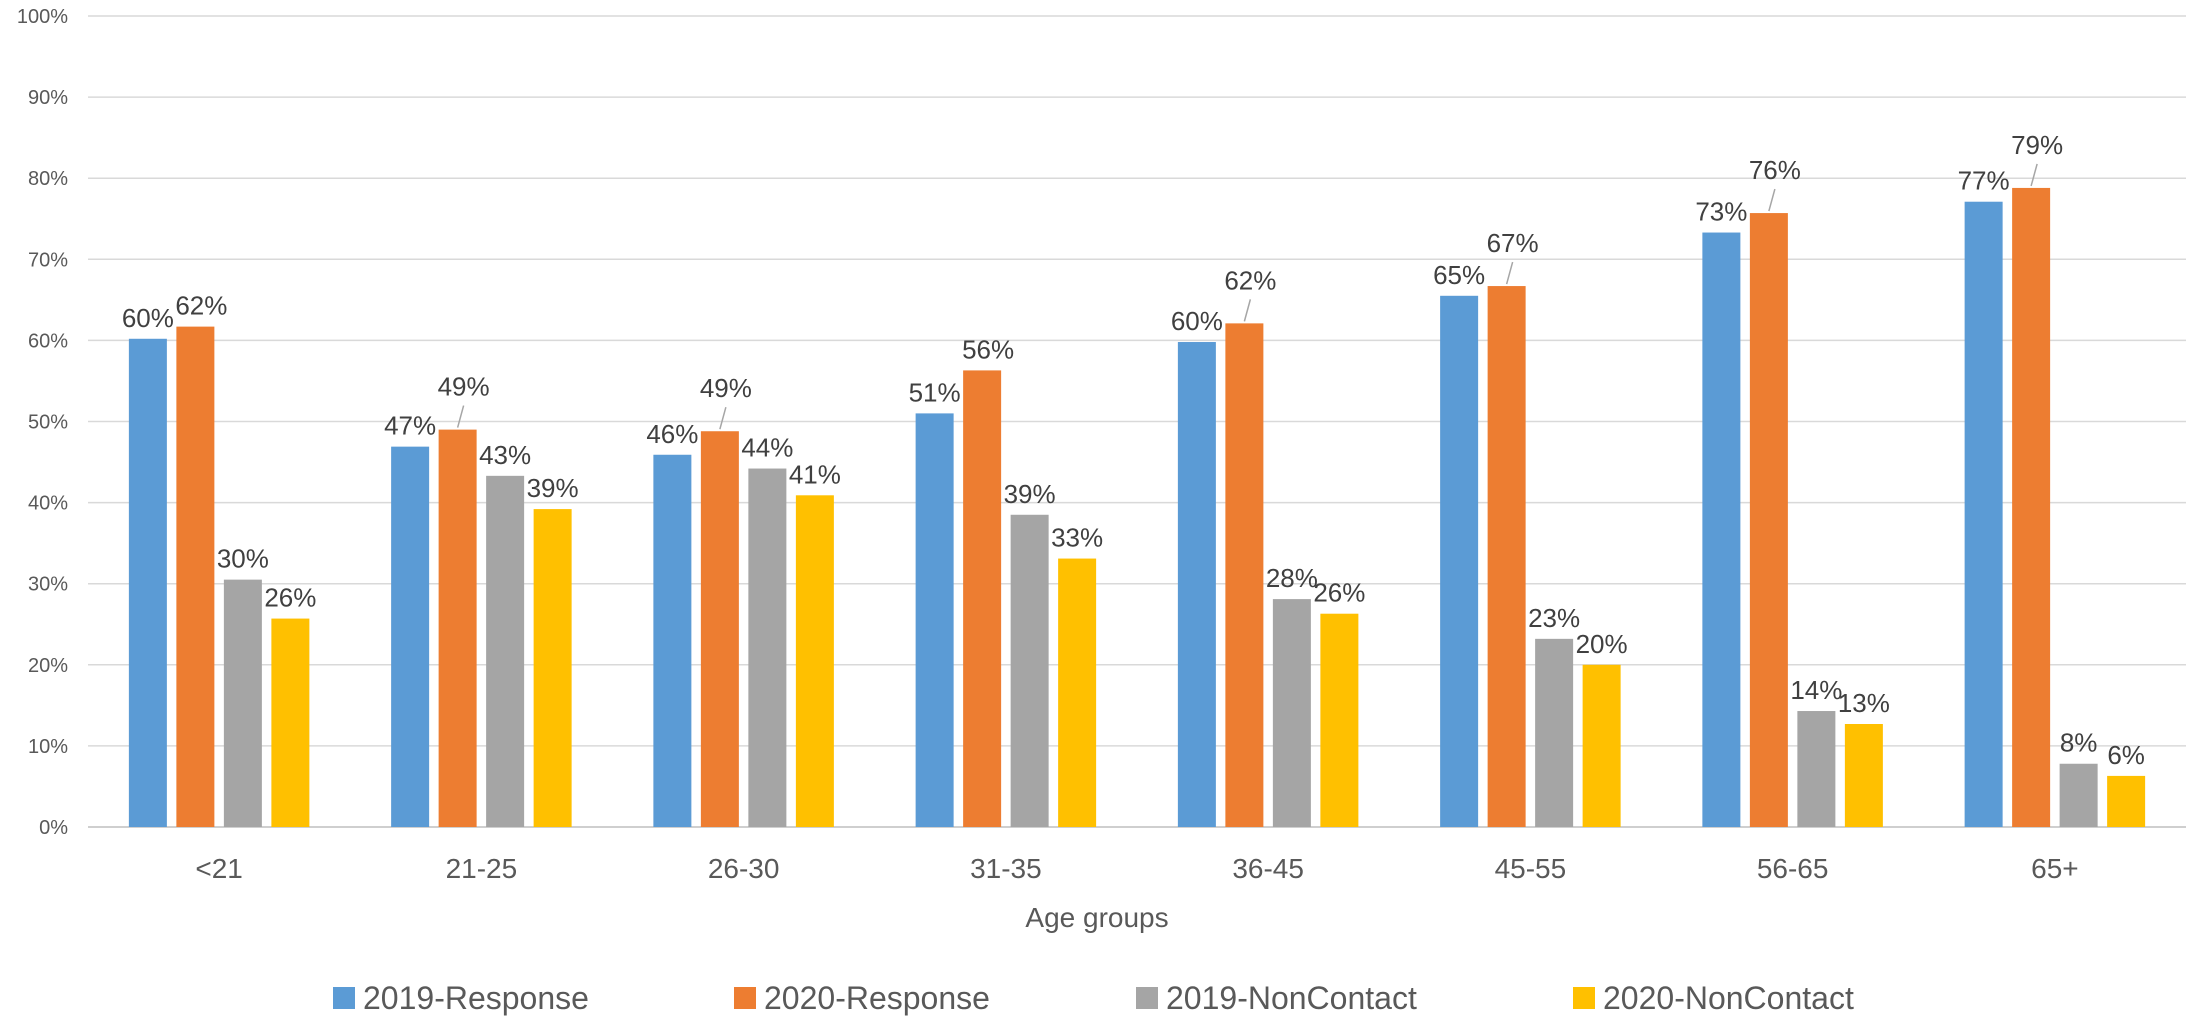 The width and height of the screenshot is (2186, 1017). What do you see at coordinates (48, 585) in the screenshot?
I see `y-tick-label: 30%` at bounding box center [48, 585].